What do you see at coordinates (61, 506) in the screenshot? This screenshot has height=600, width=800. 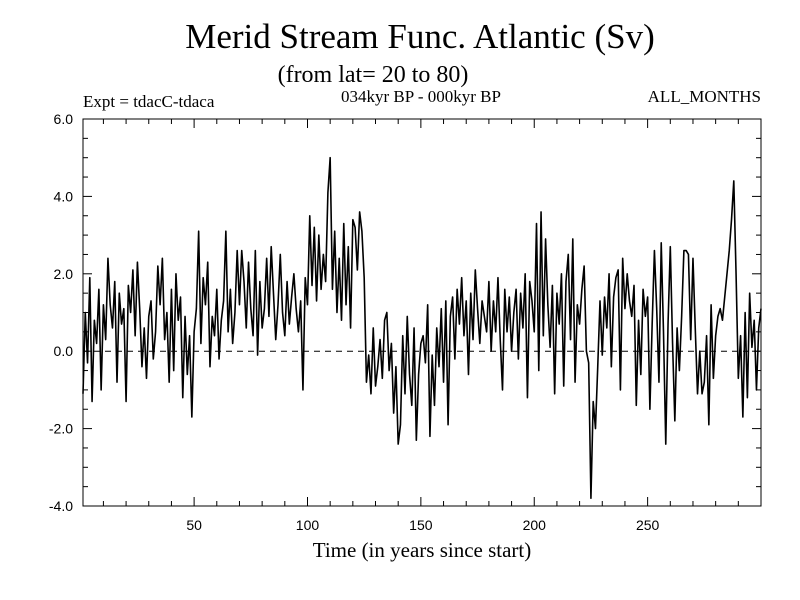 I see `y-tick-label: -4.0` at bounding box center [61, 506].